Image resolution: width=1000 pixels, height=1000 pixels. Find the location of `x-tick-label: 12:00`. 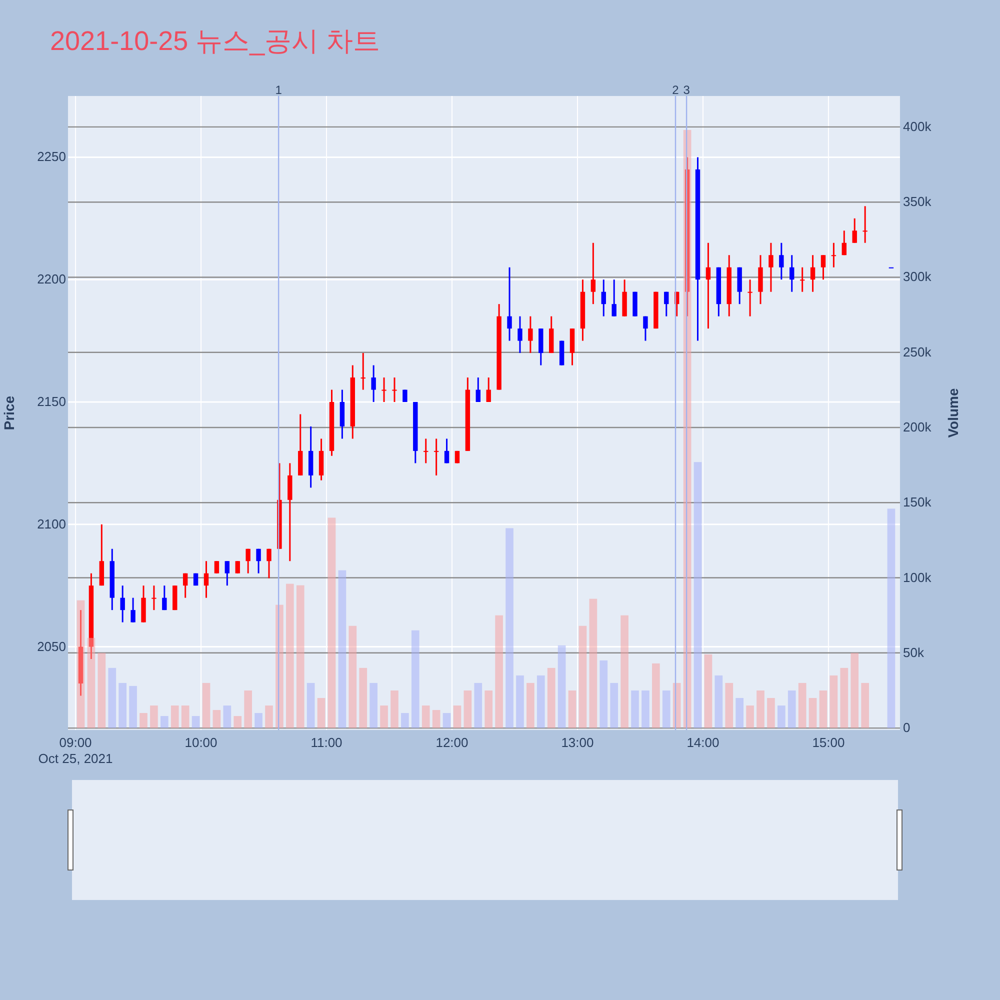

x-tick-label: 12:00 is located at coordinates (452, 742).